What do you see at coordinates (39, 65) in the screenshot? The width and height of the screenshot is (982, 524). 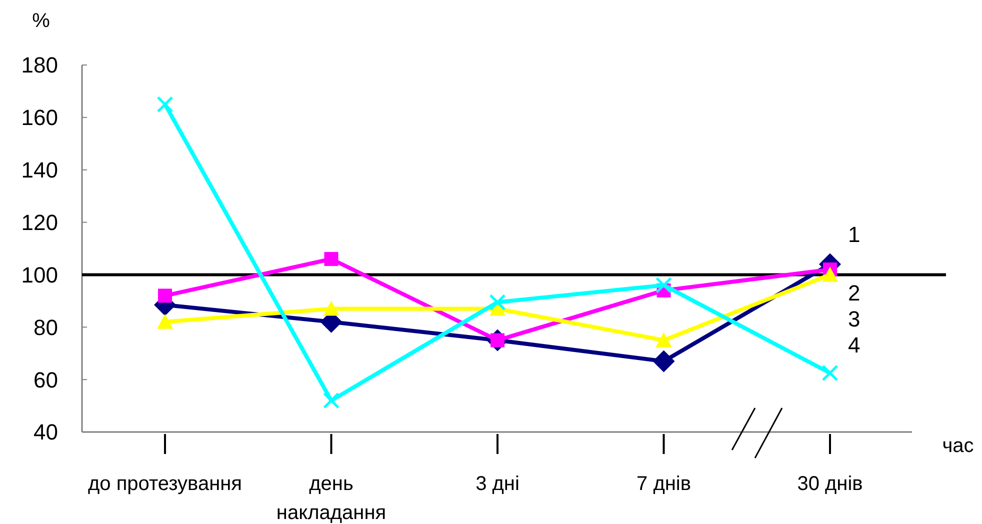 I see `y-tick-label: 180` at bounding box center [39, 65].